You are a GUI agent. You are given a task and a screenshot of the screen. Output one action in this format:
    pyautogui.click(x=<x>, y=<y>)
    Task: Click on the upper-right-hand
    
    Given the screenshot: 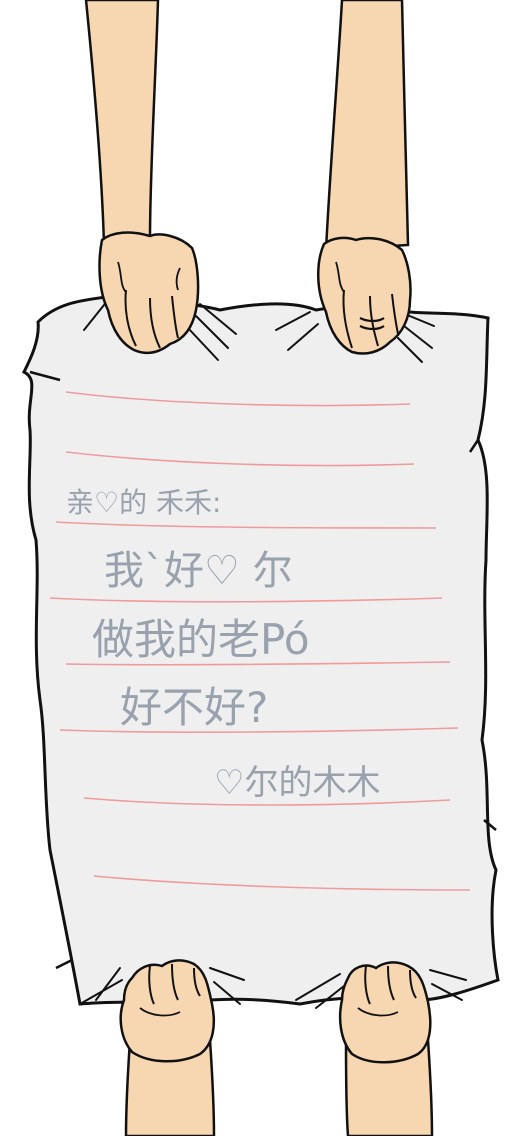 What is the action you would take?
    pyautogui.click(x=364, y=295)
    